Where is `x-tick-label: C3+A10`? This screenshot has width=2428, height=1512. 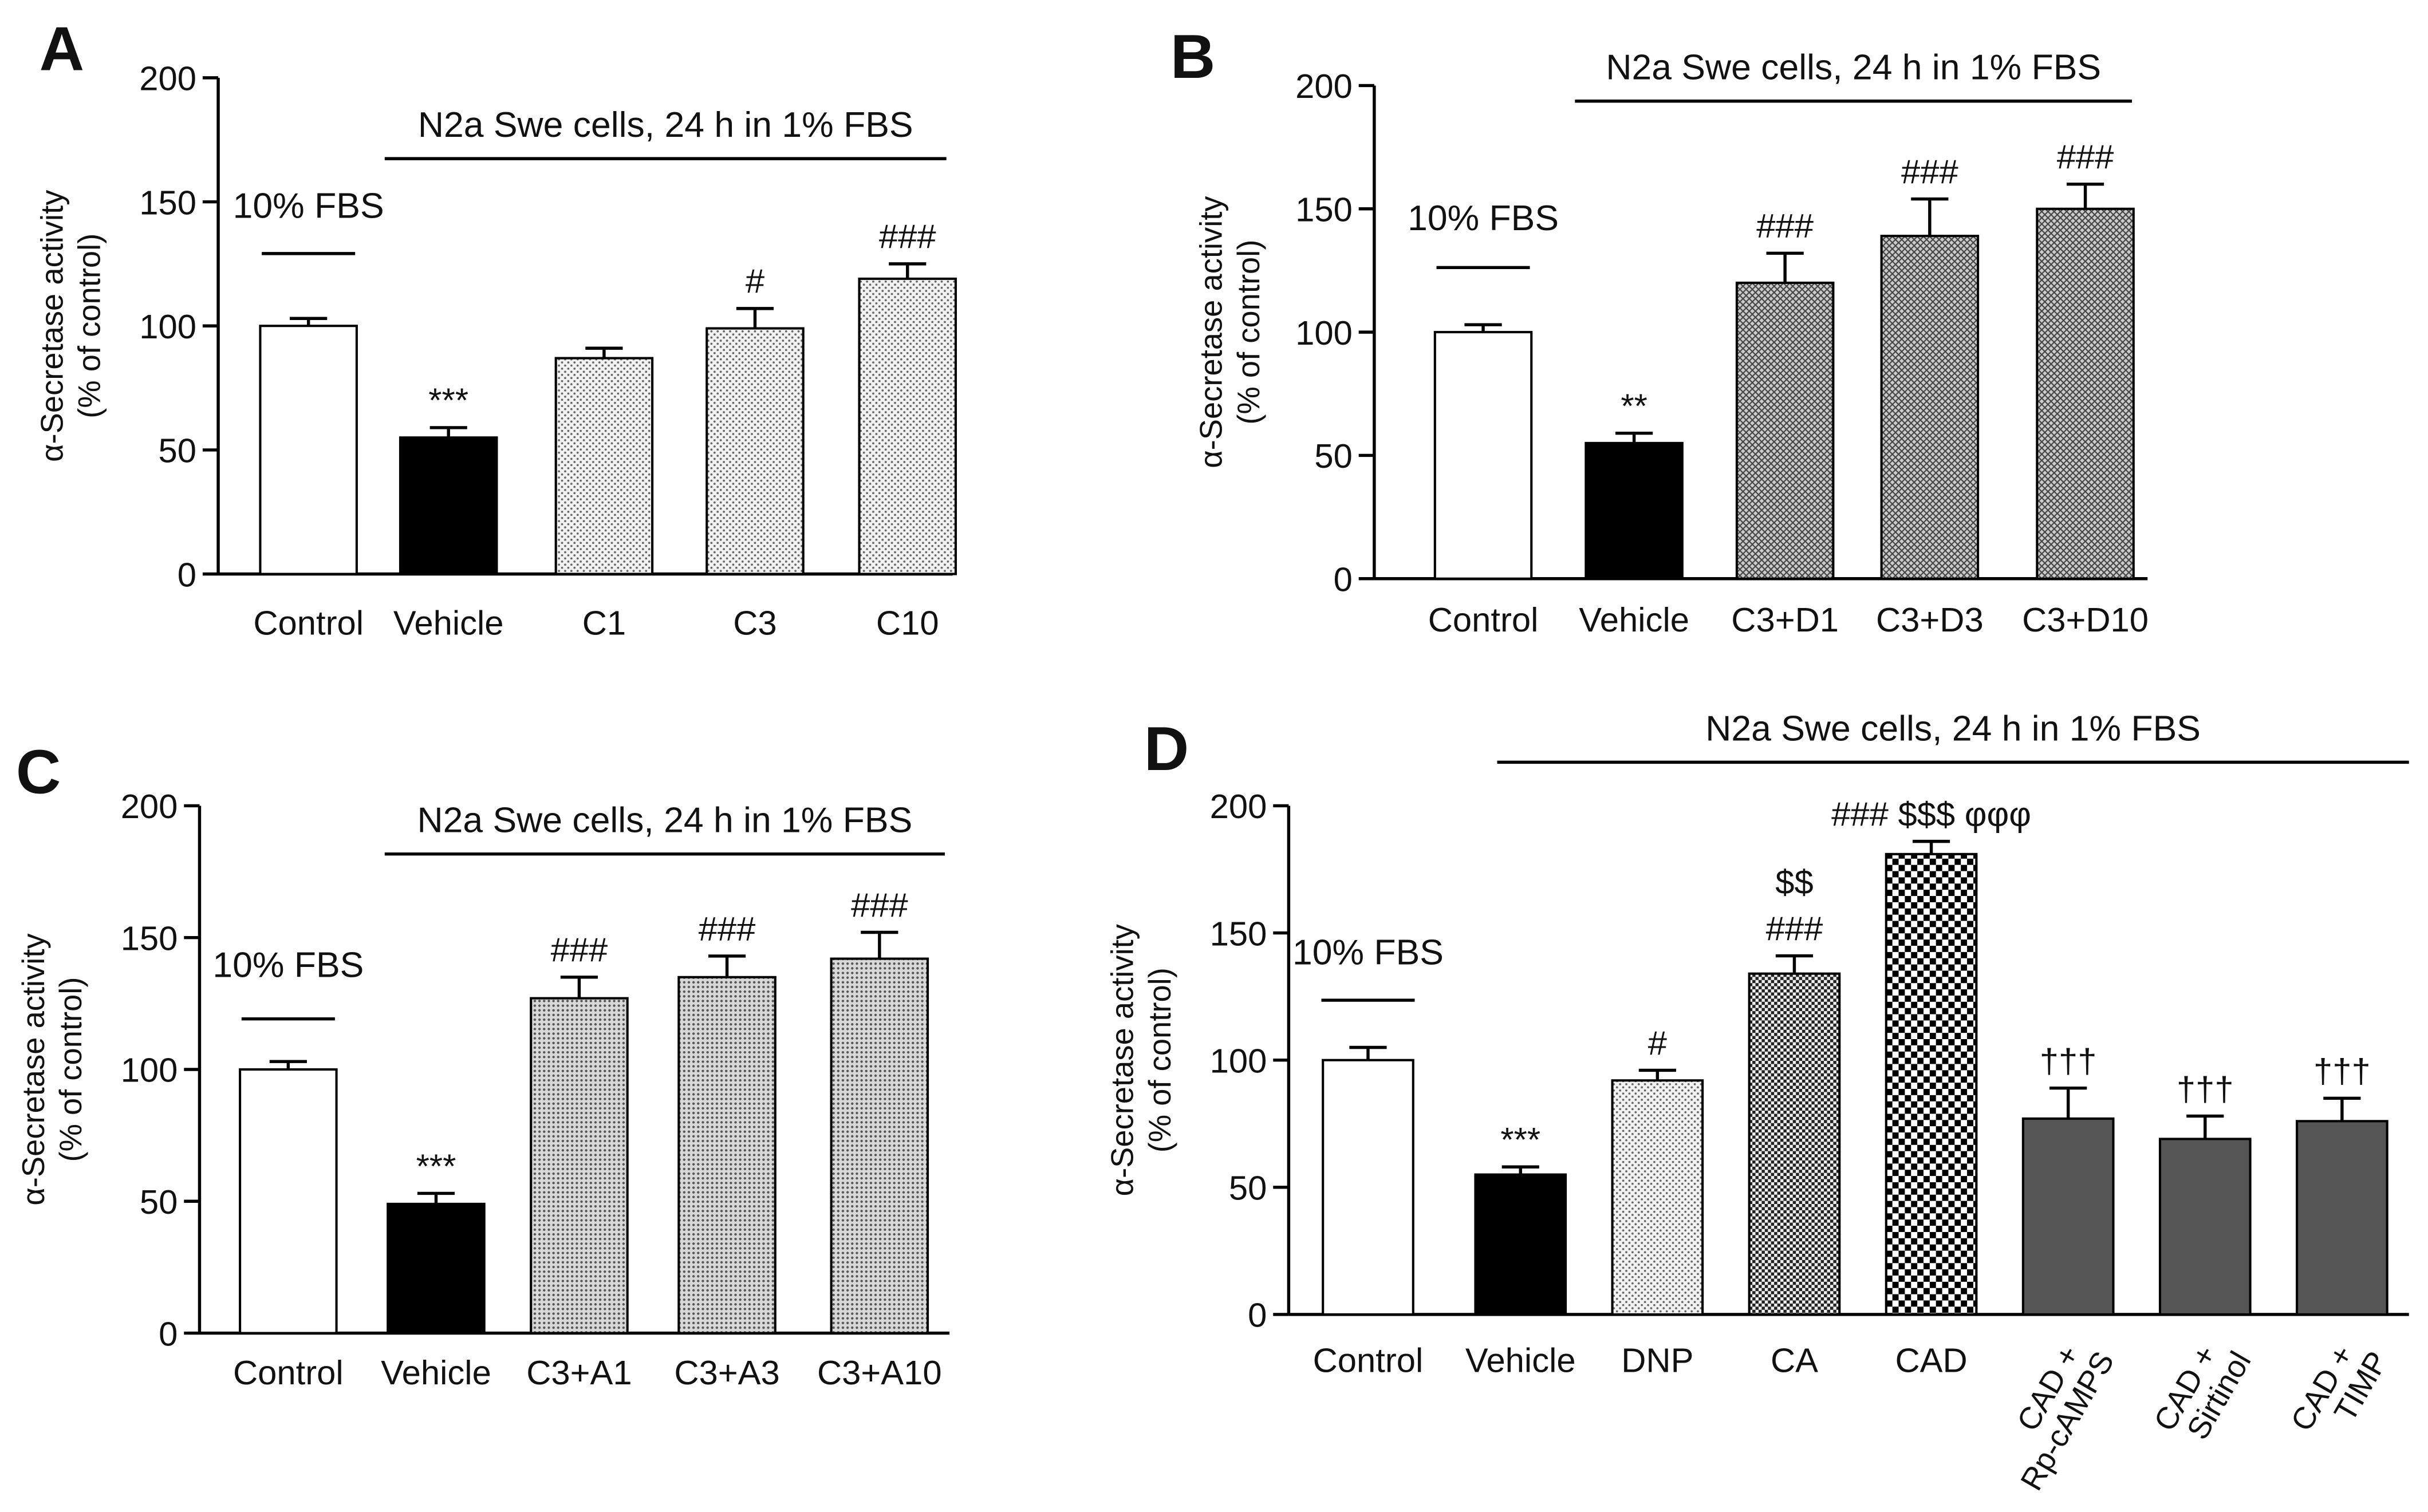
x-tick-label: C3+A10 is located at coordinates (879, 1372).